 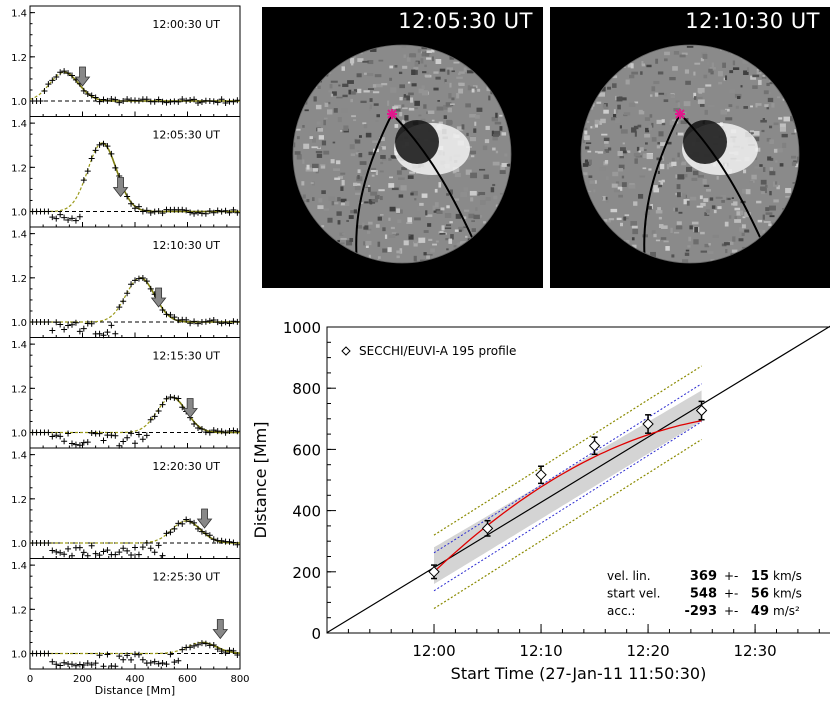 What do you see at coordinates (134, 679) in the screenshot?
I see `x-tick-label: 400` at bounding box center [134, 679].